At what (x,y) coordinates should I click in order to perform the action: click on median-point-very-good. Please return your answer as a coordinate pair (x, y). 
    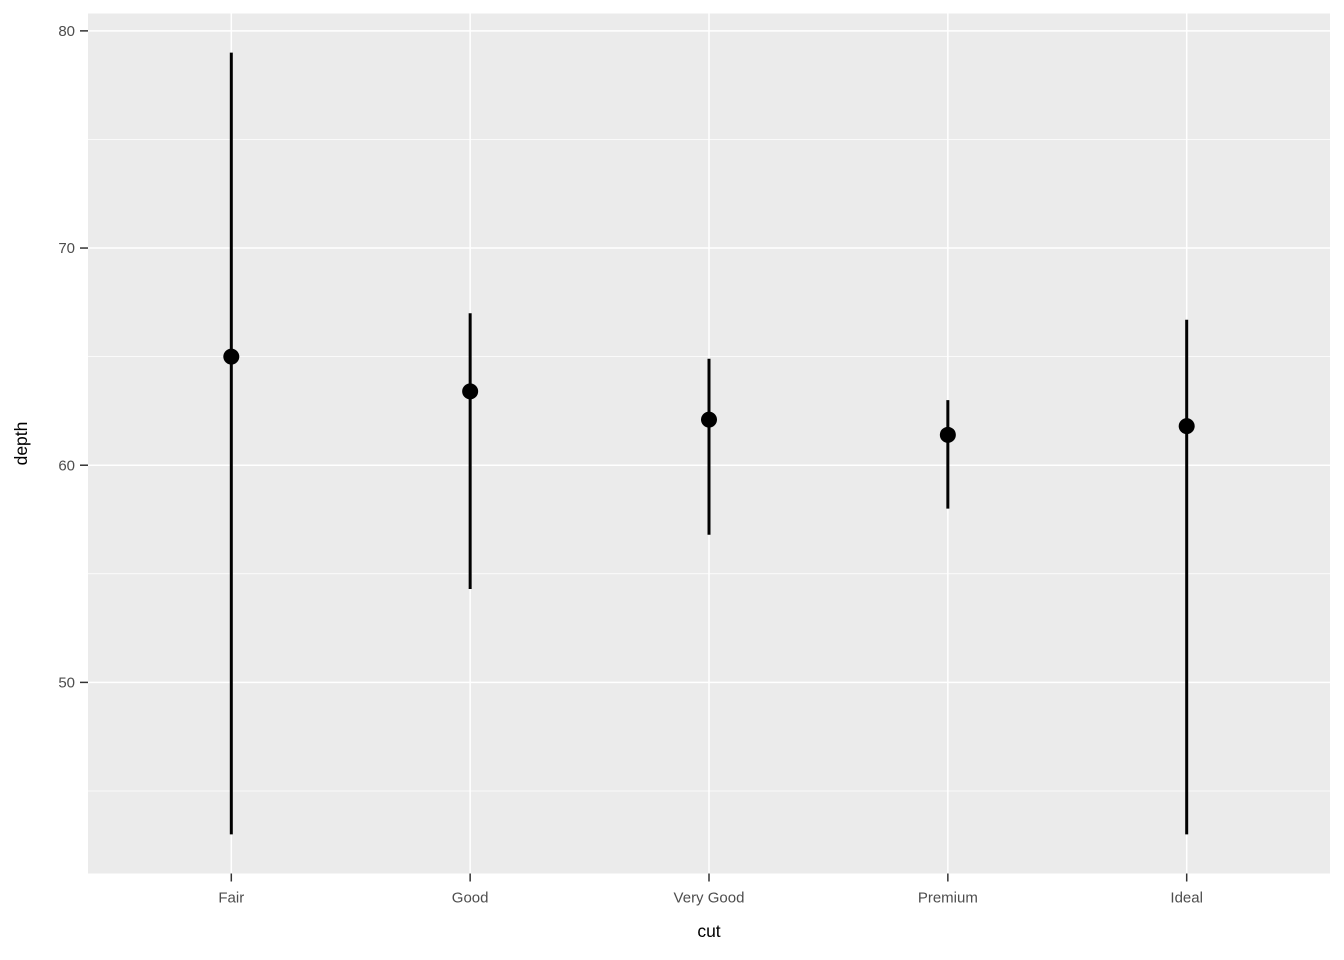
    Looking at the image, I should click on (709, 419).